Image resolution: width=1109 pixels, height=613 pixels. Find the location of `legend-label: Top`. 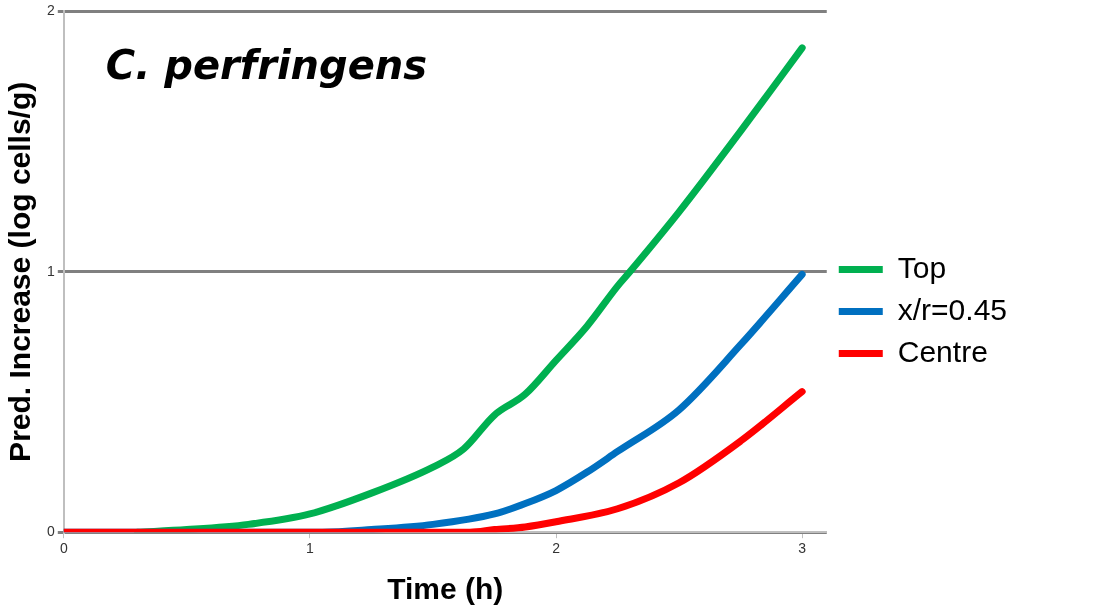

legend-label: Top is located at coordinates (922, 267).